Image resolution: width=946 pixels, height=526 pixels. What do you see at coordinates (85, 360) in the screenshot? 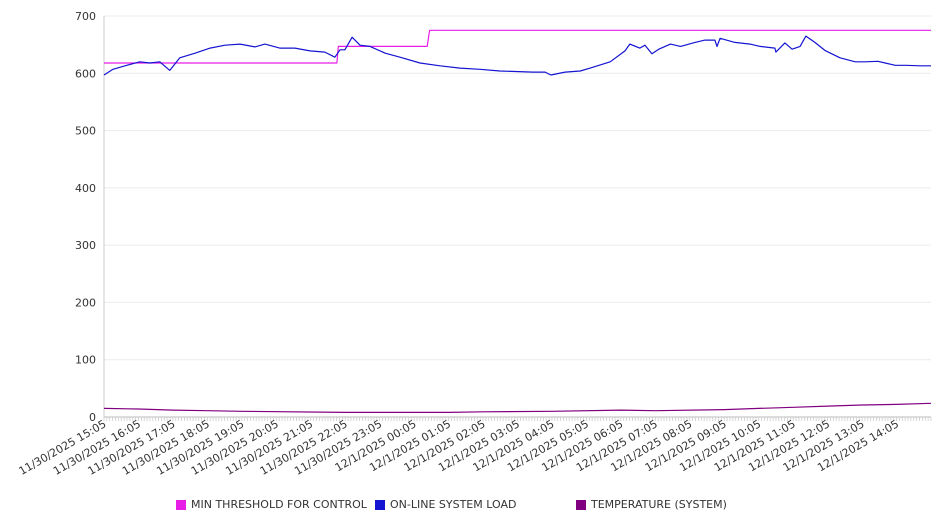
I see `y-tick-label: 100` at bounding box center [85, 360].